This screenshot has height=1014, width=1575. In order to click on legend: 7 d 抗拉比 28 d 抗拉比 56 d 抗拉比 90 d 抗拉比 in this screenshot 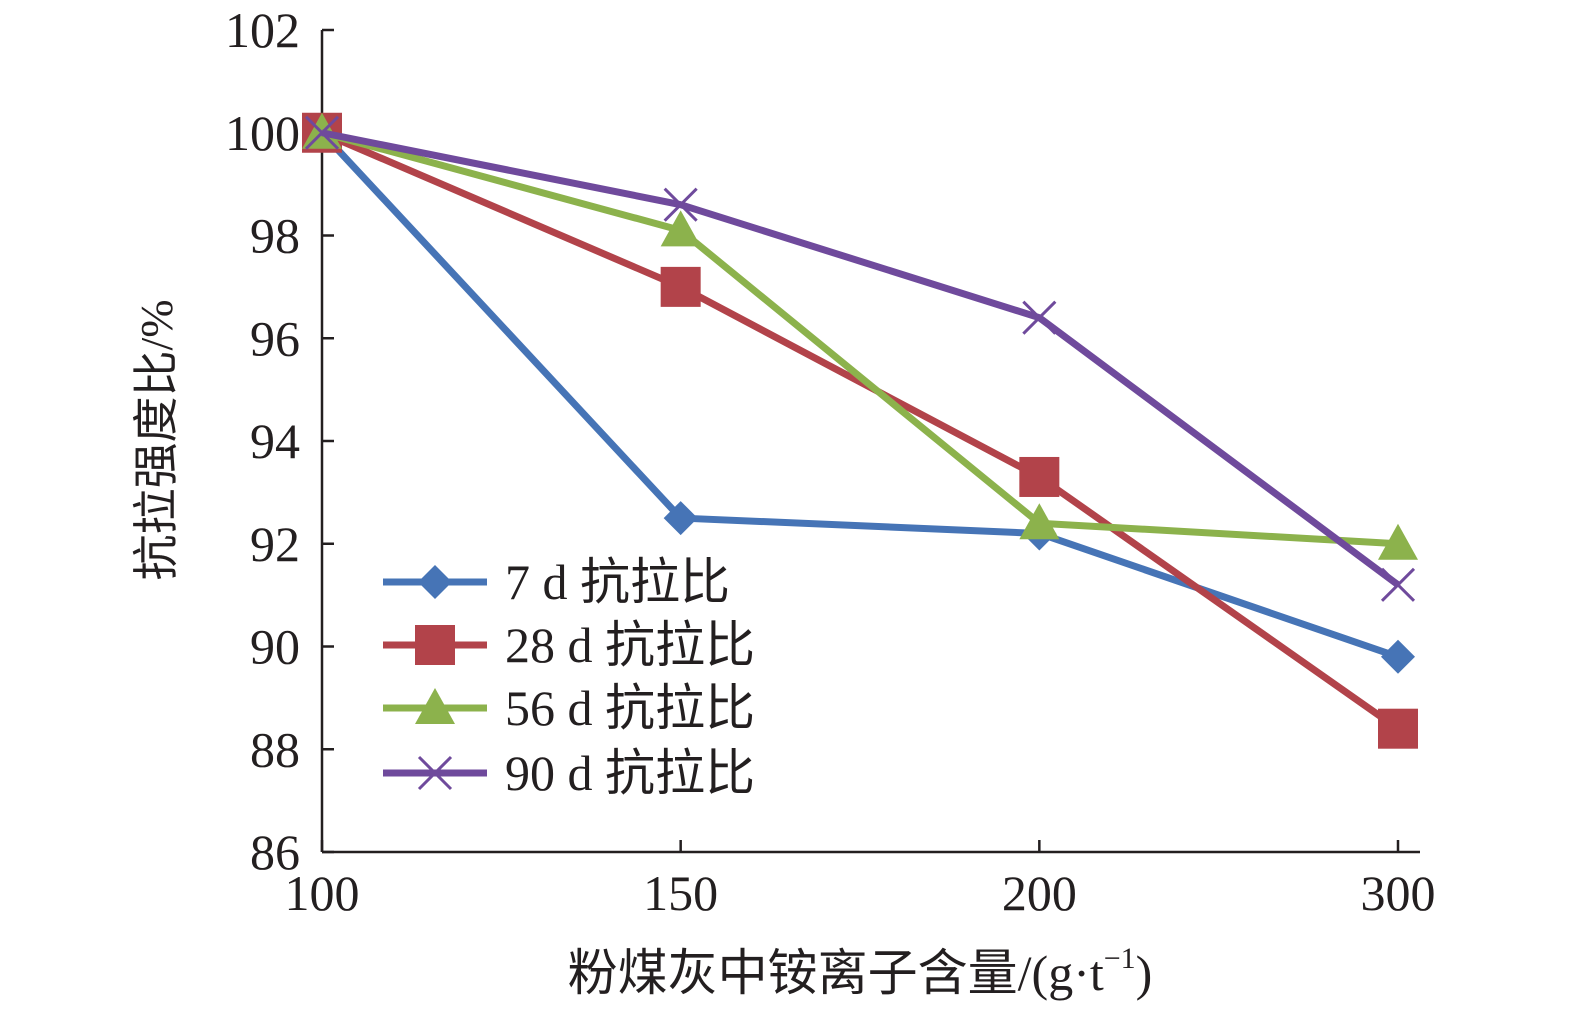, I will do `click(569, 677)`.